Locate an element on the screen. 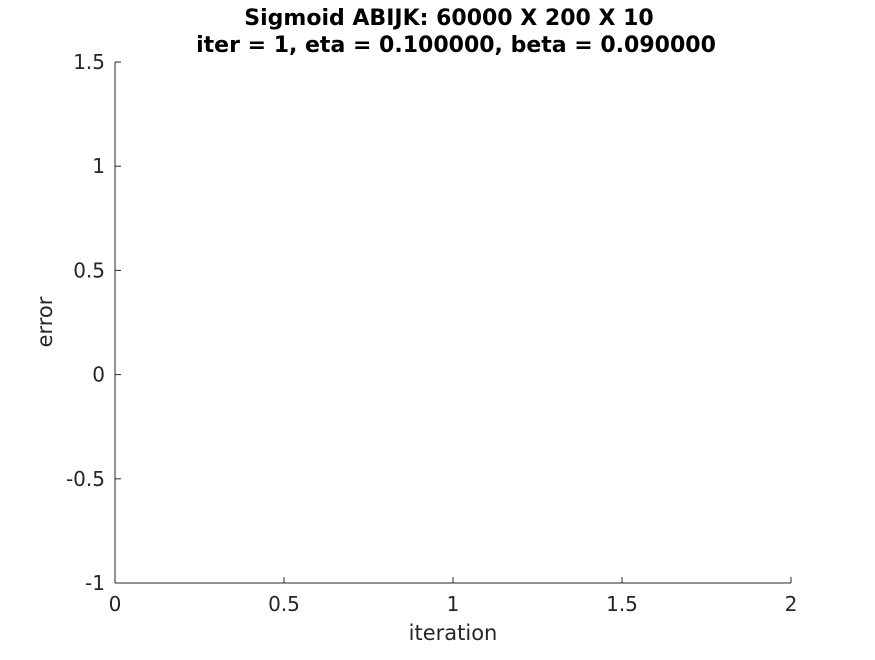 The image size is (875, 660). x-axis-label: iteration is located at coordinates (453, 633).